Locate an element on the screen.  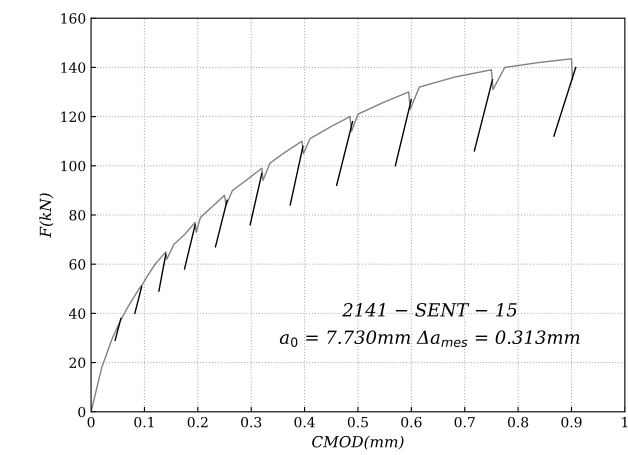
x-tick-label: 0.9 is located at coordinates (571, 422).